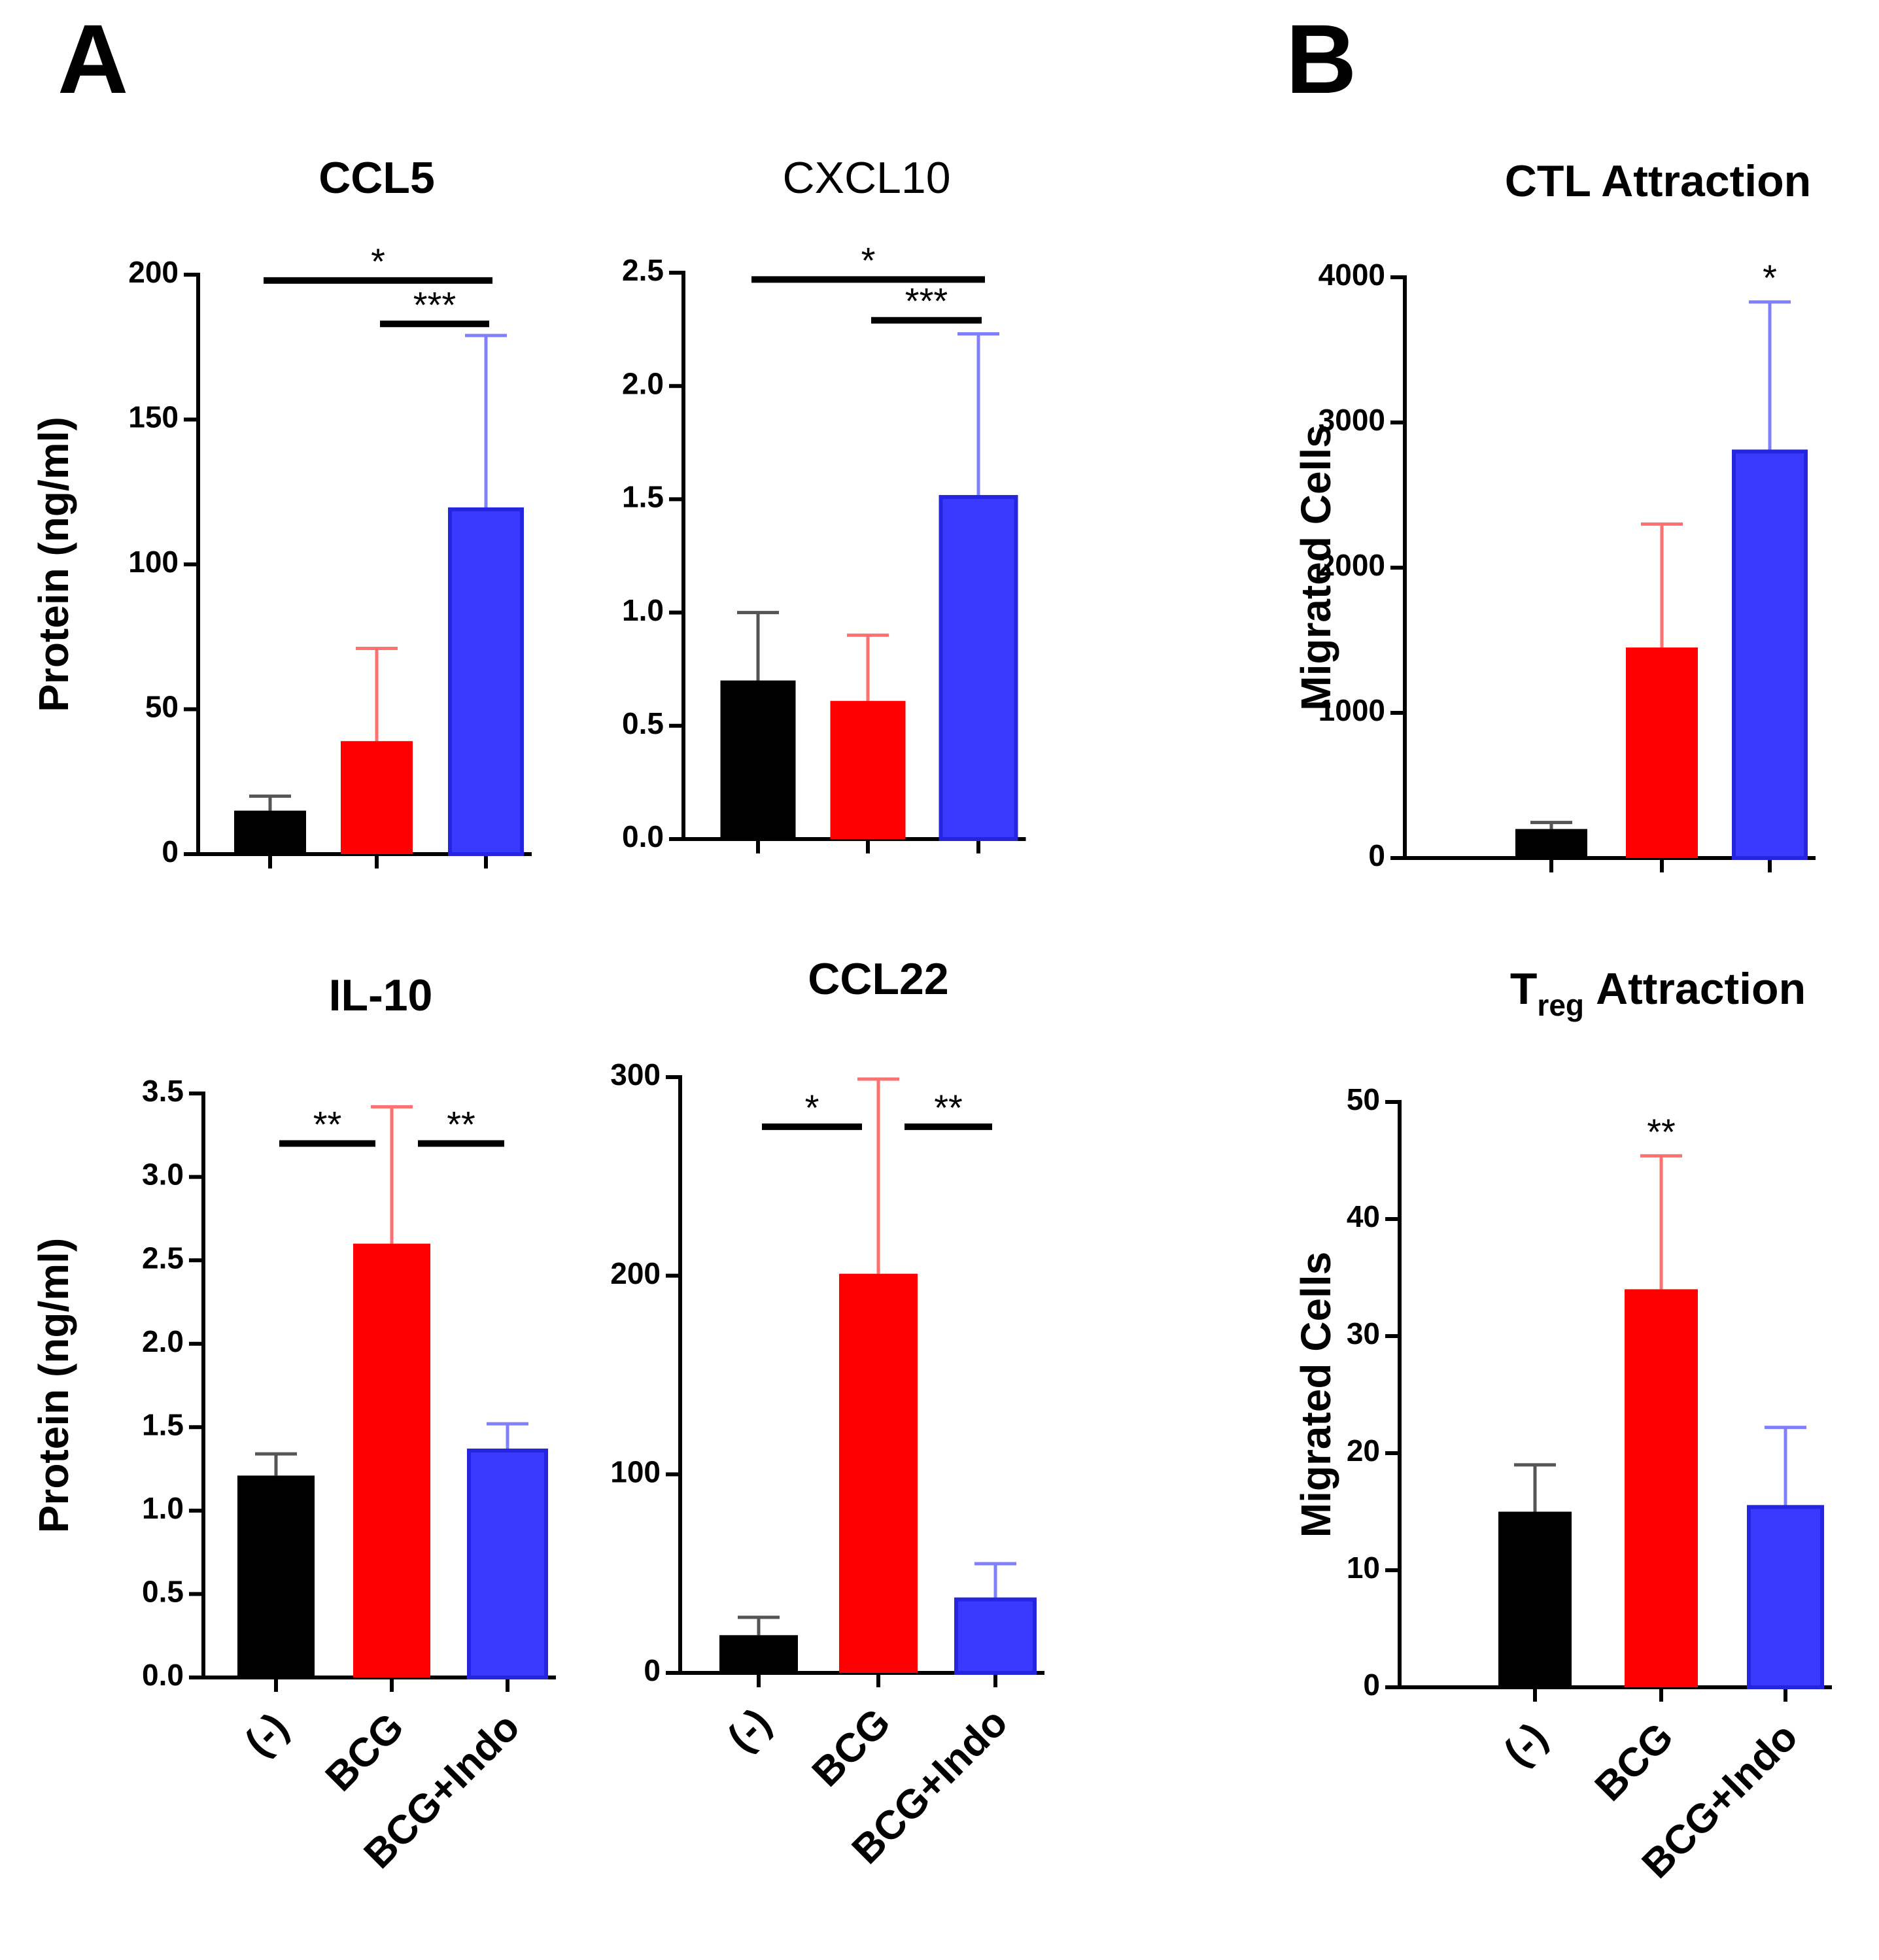 The height and width of the screenshot is (1960, 1879). Describe the element at coordinates (1658, 181) in the screenshot. I see `chart-title: CTL Attraction` at that location.